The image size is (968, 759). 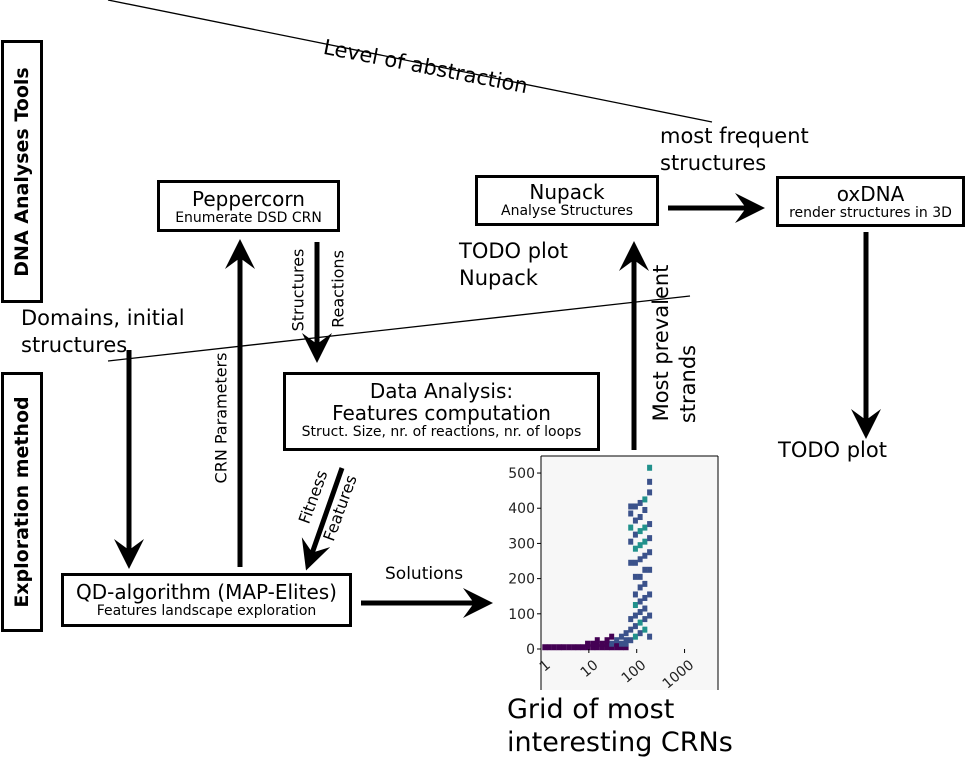 I want to click on nupack-title: Nupack, so click(x=567, y=192).